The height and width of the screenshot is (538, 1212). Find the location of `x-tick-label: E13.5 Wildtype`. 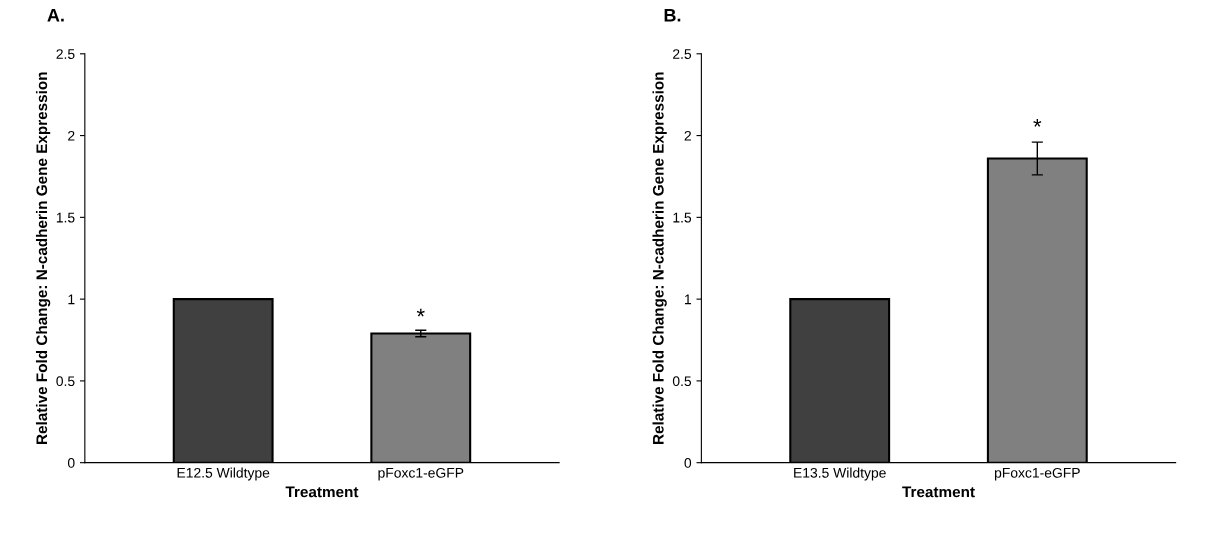

x-tick-label: E13.5 Wildtype is located at coordinates (840, 474).